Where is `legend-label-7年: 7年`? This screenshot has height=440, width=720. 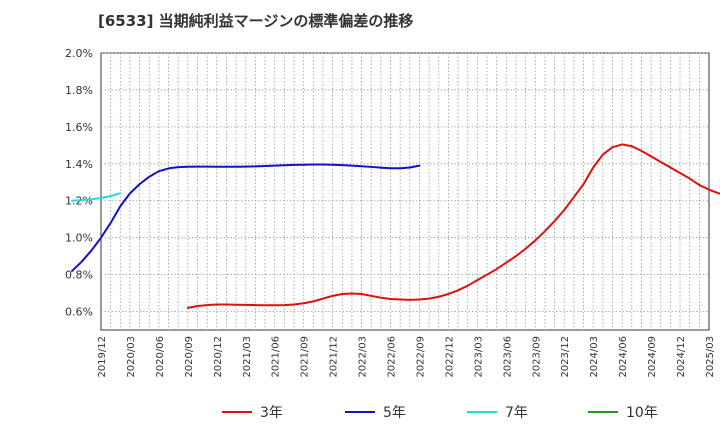
legend-label-7年: 7年 is located at coordinates (516, 413).